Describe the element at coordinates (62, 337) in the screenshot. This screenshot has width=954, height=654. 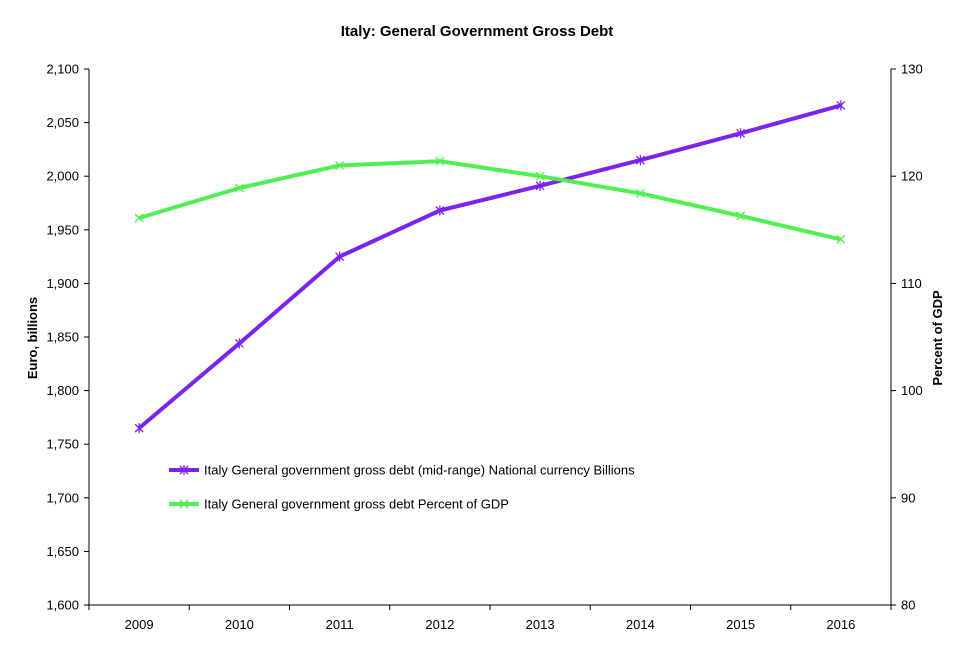
I see `y-left-tick-label: 1,850` at that location.